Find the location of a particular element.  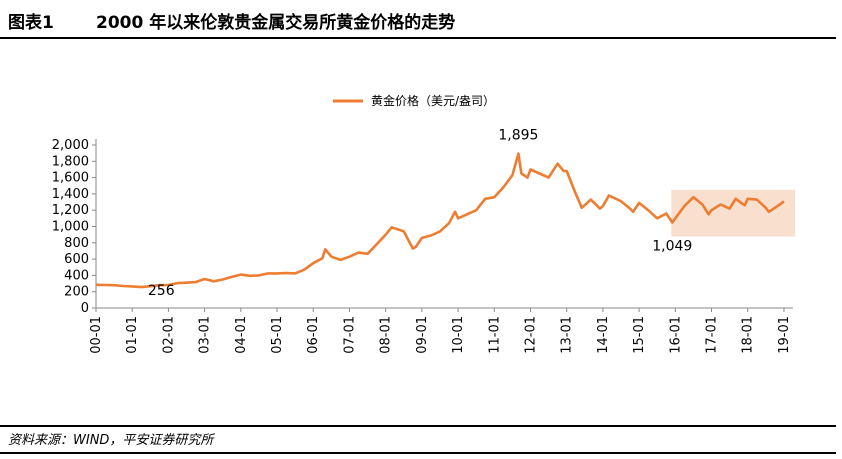

y-tick-label: 1,000 is located at coordinates (70, 227).